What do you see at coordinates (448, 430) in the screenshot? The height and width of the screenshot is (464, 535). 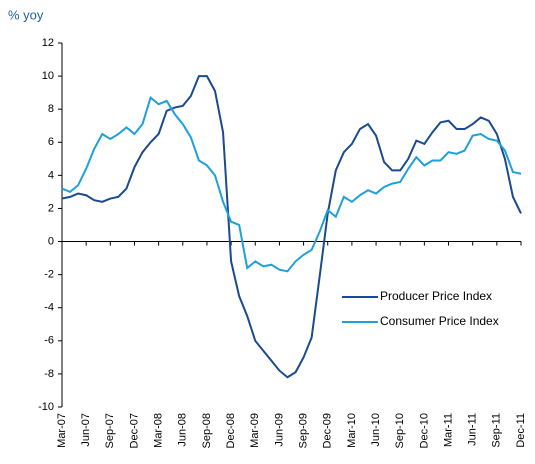 I see `x-tick-label: Mar-11` at bounding box center [448, 430].